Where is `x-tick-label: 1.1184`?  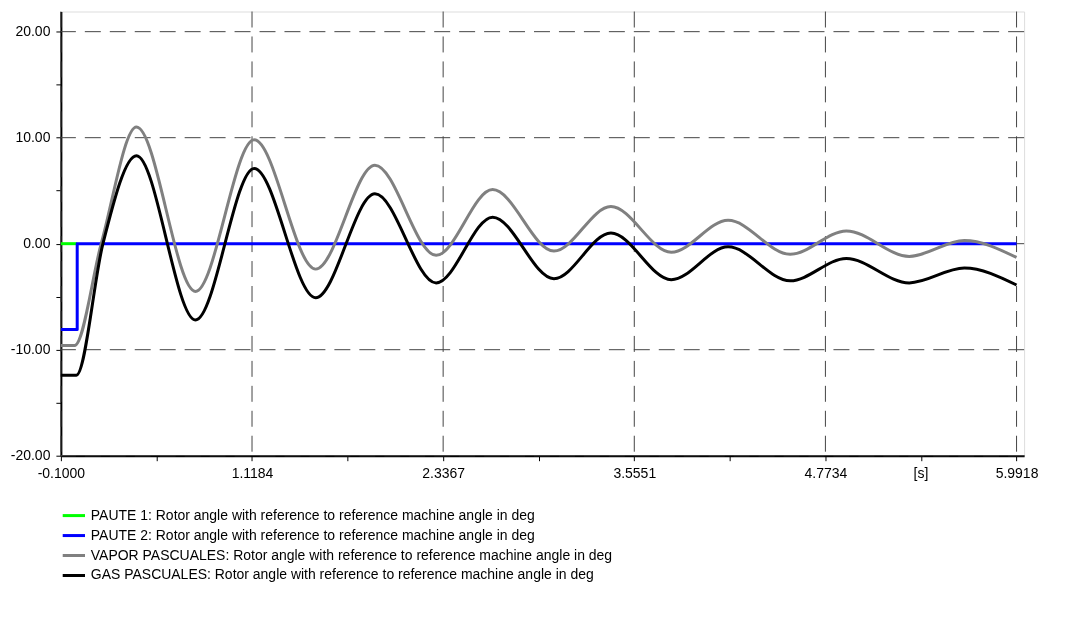 x-tick-label: 1.1184 is located at coordinates (252, 473).